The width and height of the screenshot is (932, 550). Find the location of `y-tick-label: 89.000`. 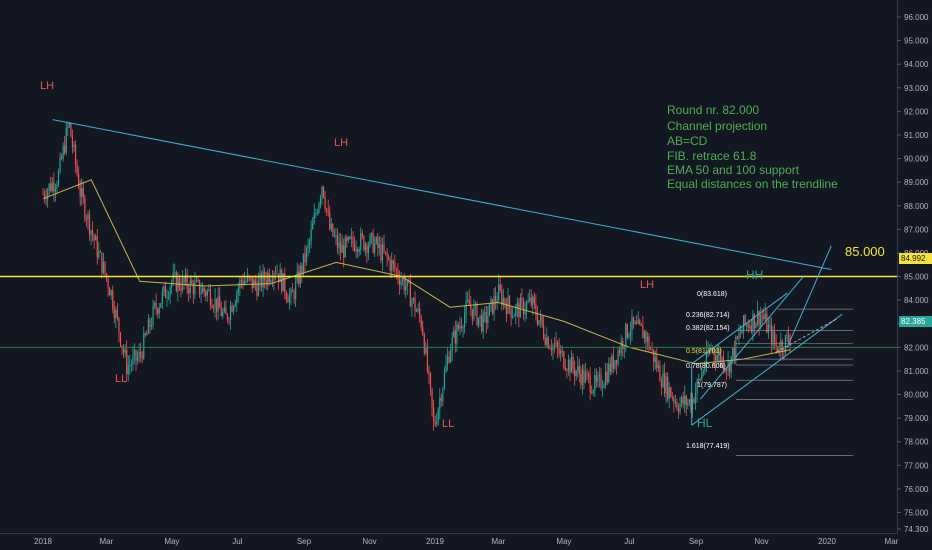

y-tick-label: 89.000 is located at coordinates (916, 182).